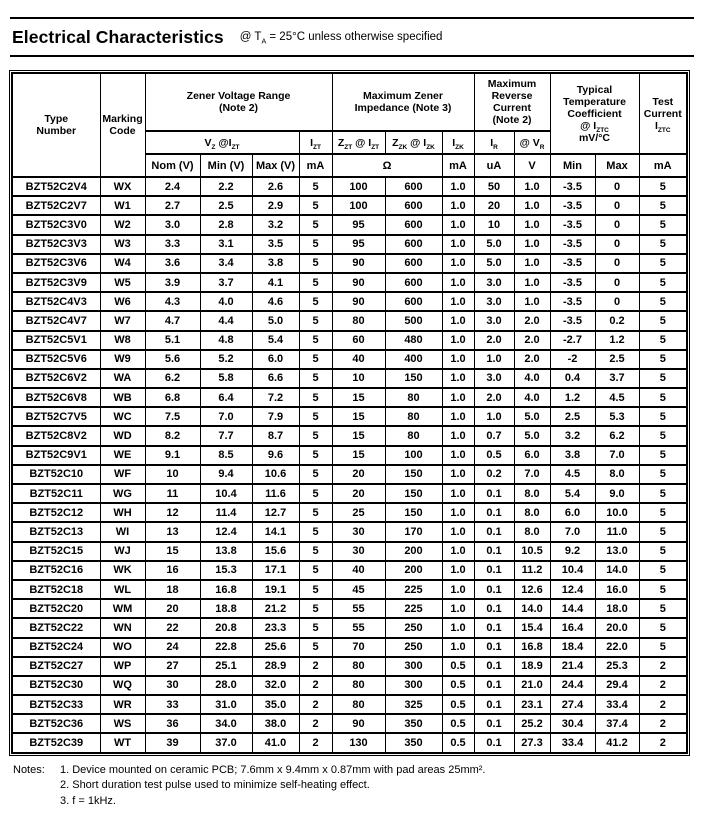 Image resolution: width=704 pixels, height=814 pixels. Describe the element at coordinates (226, 455) in the screenshot. I see `cell: 8.5` at that location.